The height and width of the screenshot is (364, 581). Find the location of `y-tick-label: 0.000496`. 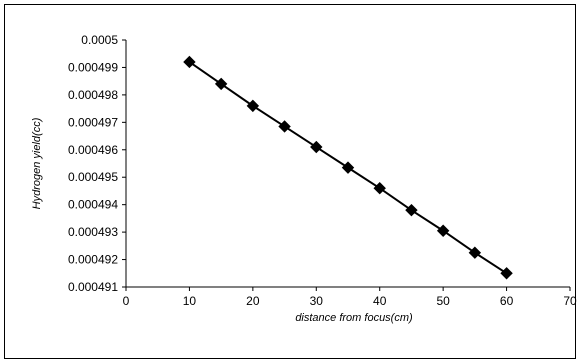

y-tick-label: 0.000496 is located at coordinates (93, 150).